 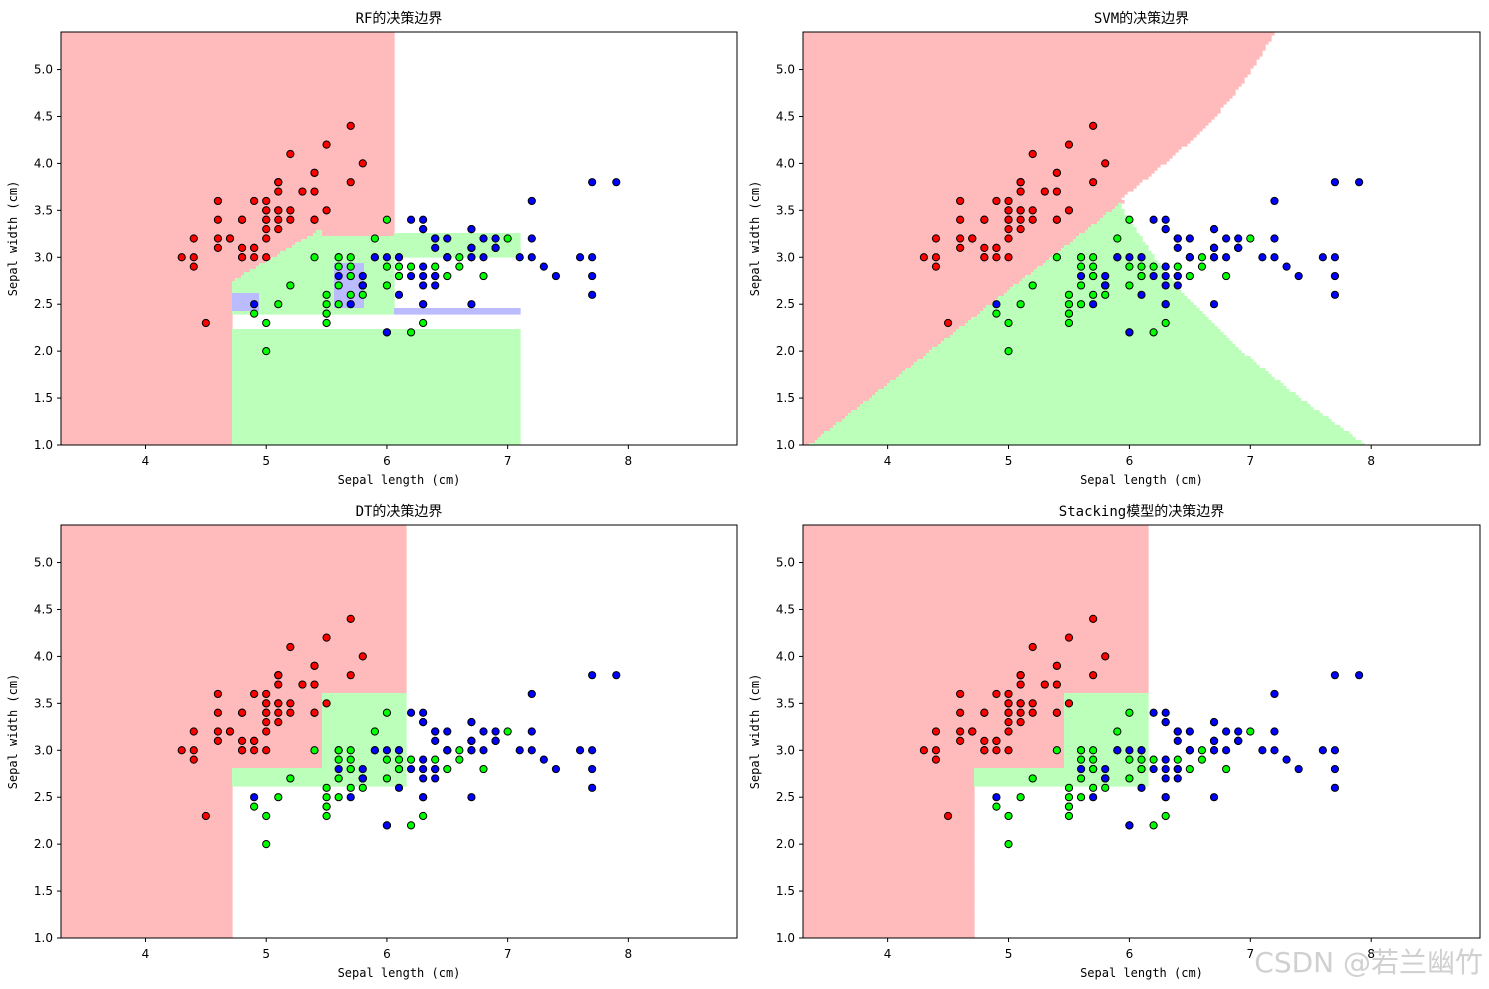 What do you see at coordinates (399, 480) in the screenshot?
I see `x-axis-label: Sepal length (cm)` at bounding box center [399, 480].